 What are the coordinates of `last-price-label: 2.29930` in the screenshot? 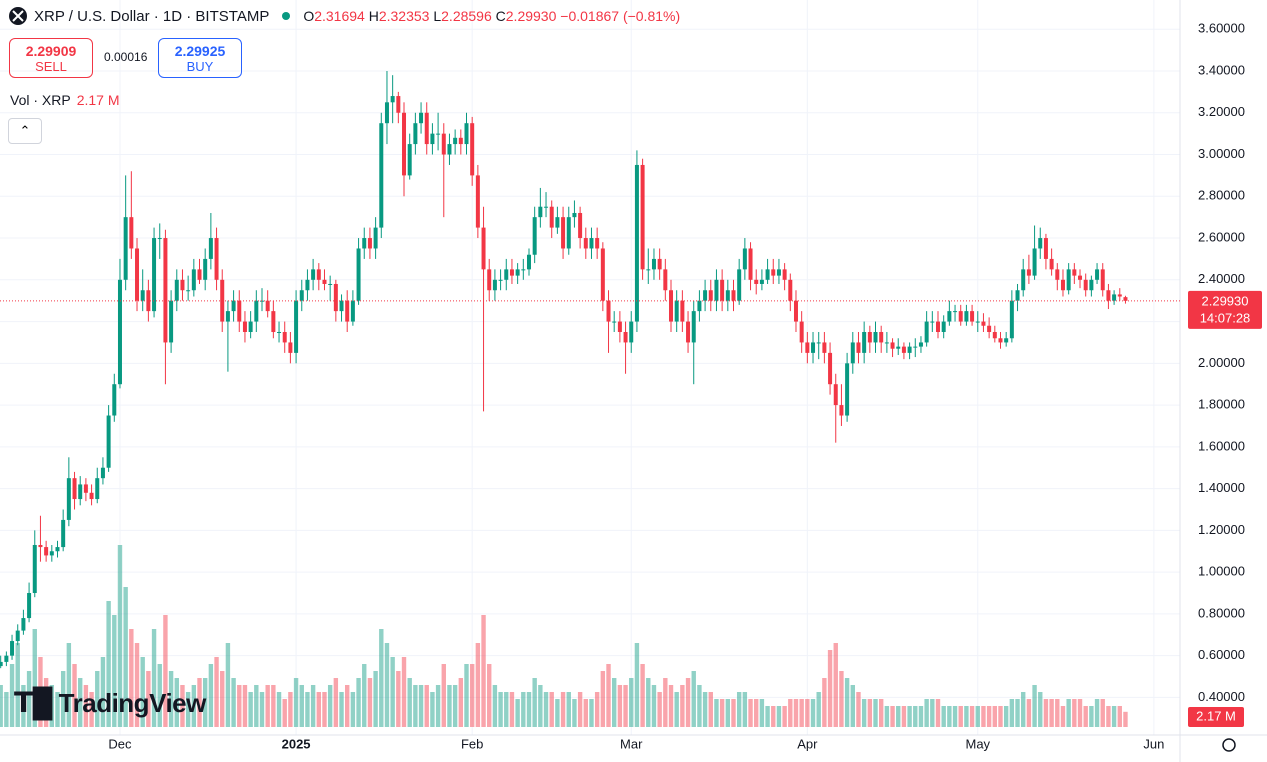 It's located at (1225, 300).